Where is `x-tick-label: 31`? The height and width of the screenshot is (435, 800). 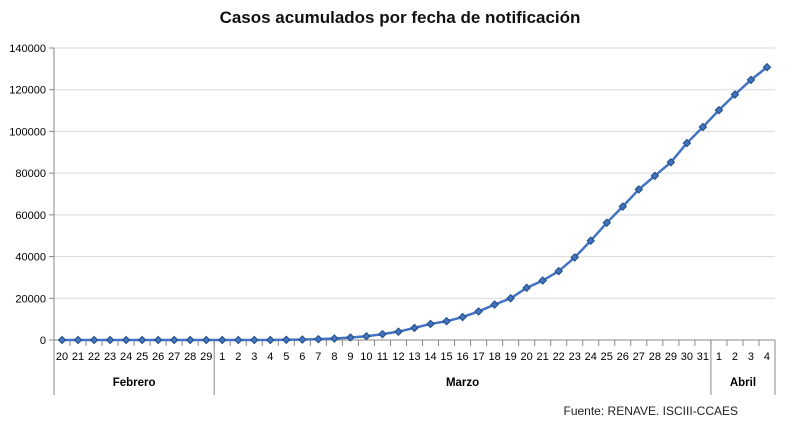
x-tick-label: 31 is located at coordinates (703, 357).